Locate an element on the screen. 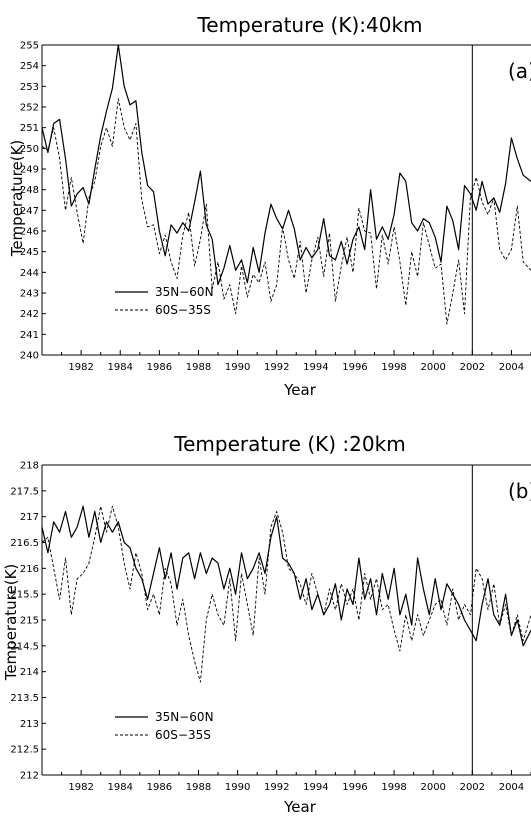  panel-a-title: Temperature (K):40km is located at coordinates (309, 25).